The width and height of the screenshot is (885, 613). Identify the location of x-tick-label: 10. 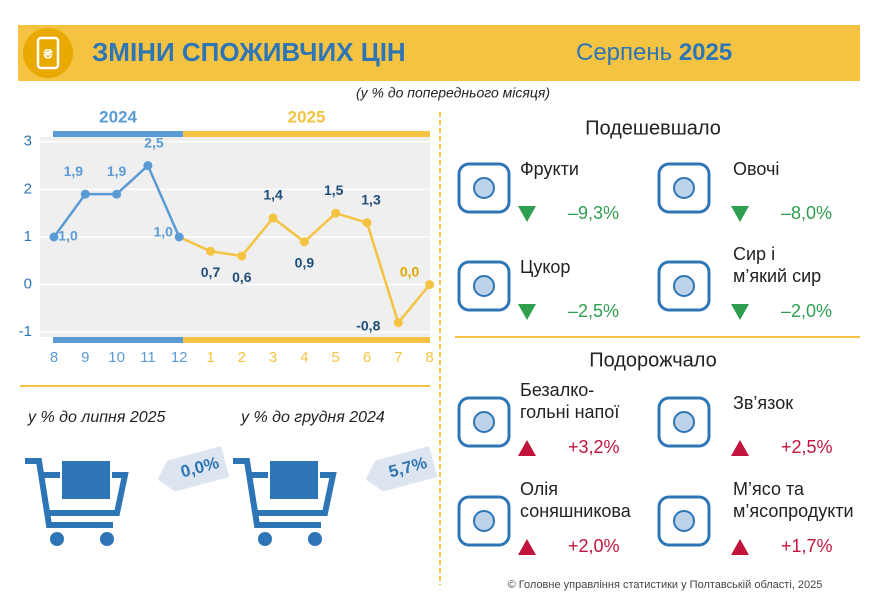
(116, 357).